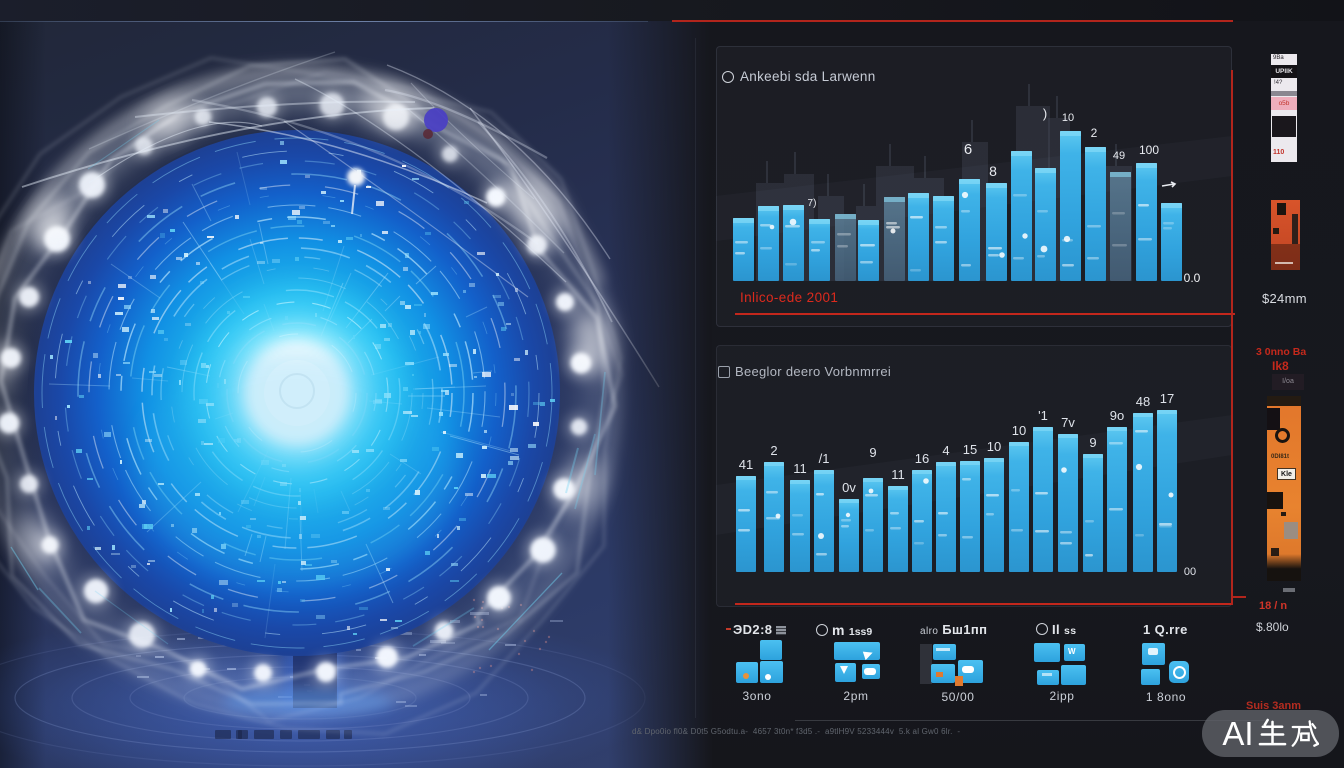  Describe the element at coordinates (993, 171) in the screenshot. I see `svg-text: 8` at that location.